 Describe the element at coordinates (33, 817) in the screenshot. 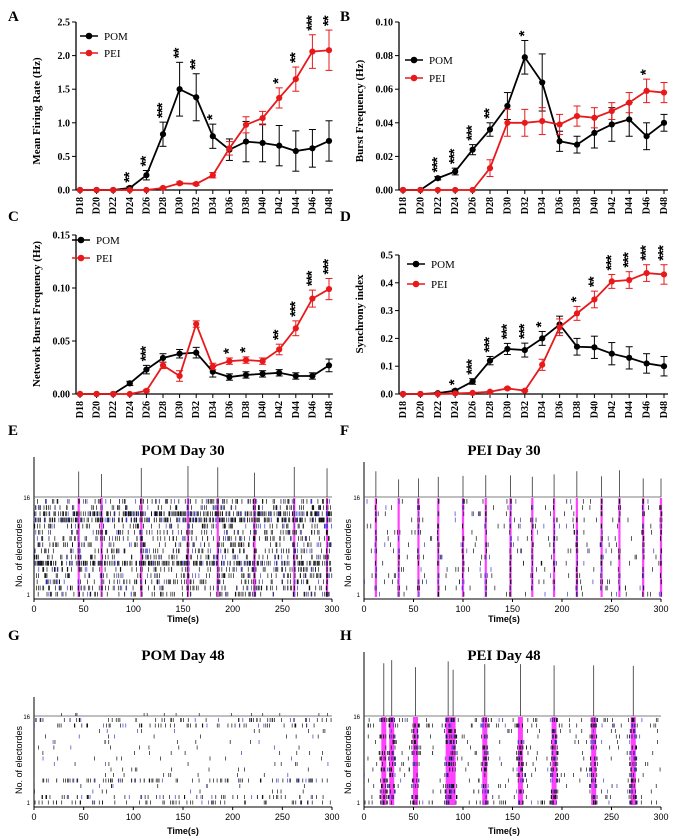

I see `raster-xtick-label-g: 0` at that location.